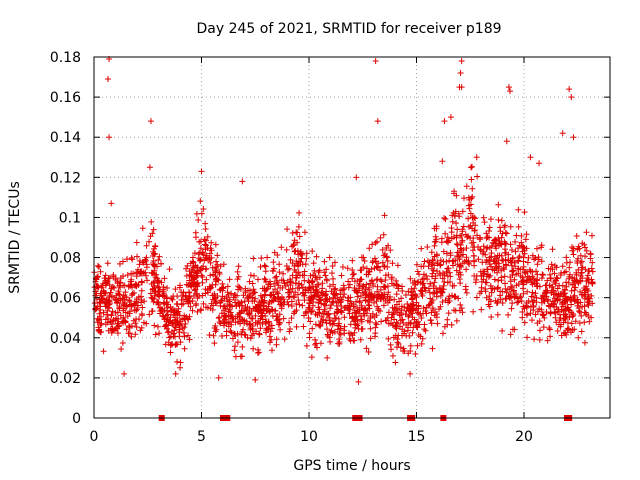 Image resolution: width=640 pixels, height=480 pixels. Describe the element at coordinates (65, 259) in the screenshot. I see `y-tick-label: 0.08` at that location.